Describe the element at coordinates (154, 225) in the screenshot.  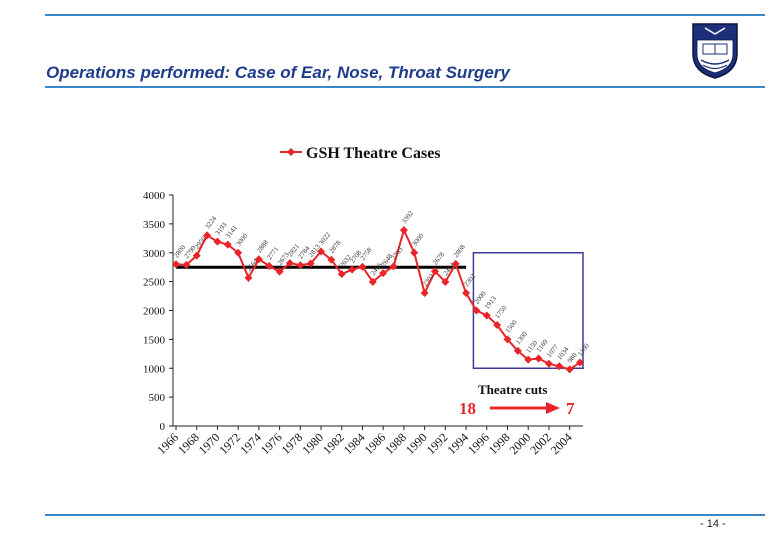
I see `y-tick-label: 3500` at that location.